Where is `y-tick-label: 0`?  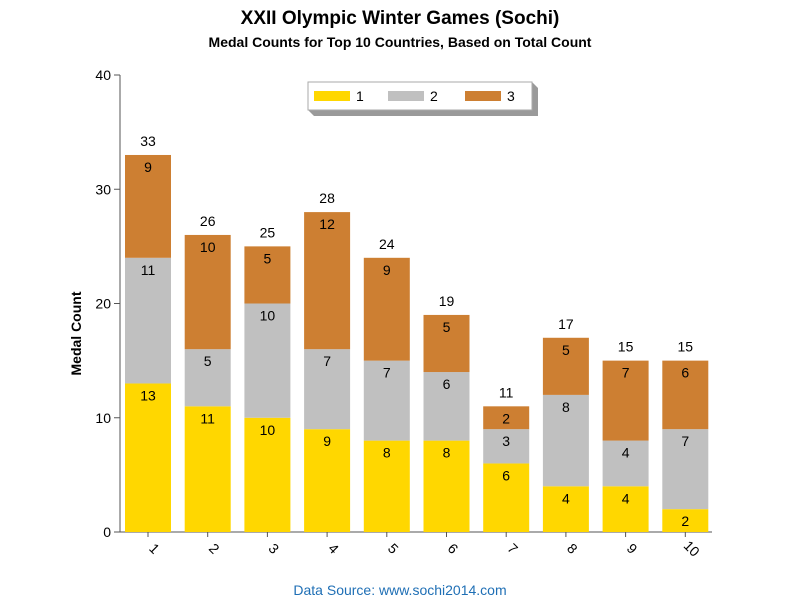 y-tick-label: 0 is located at coordinates (107, 532).